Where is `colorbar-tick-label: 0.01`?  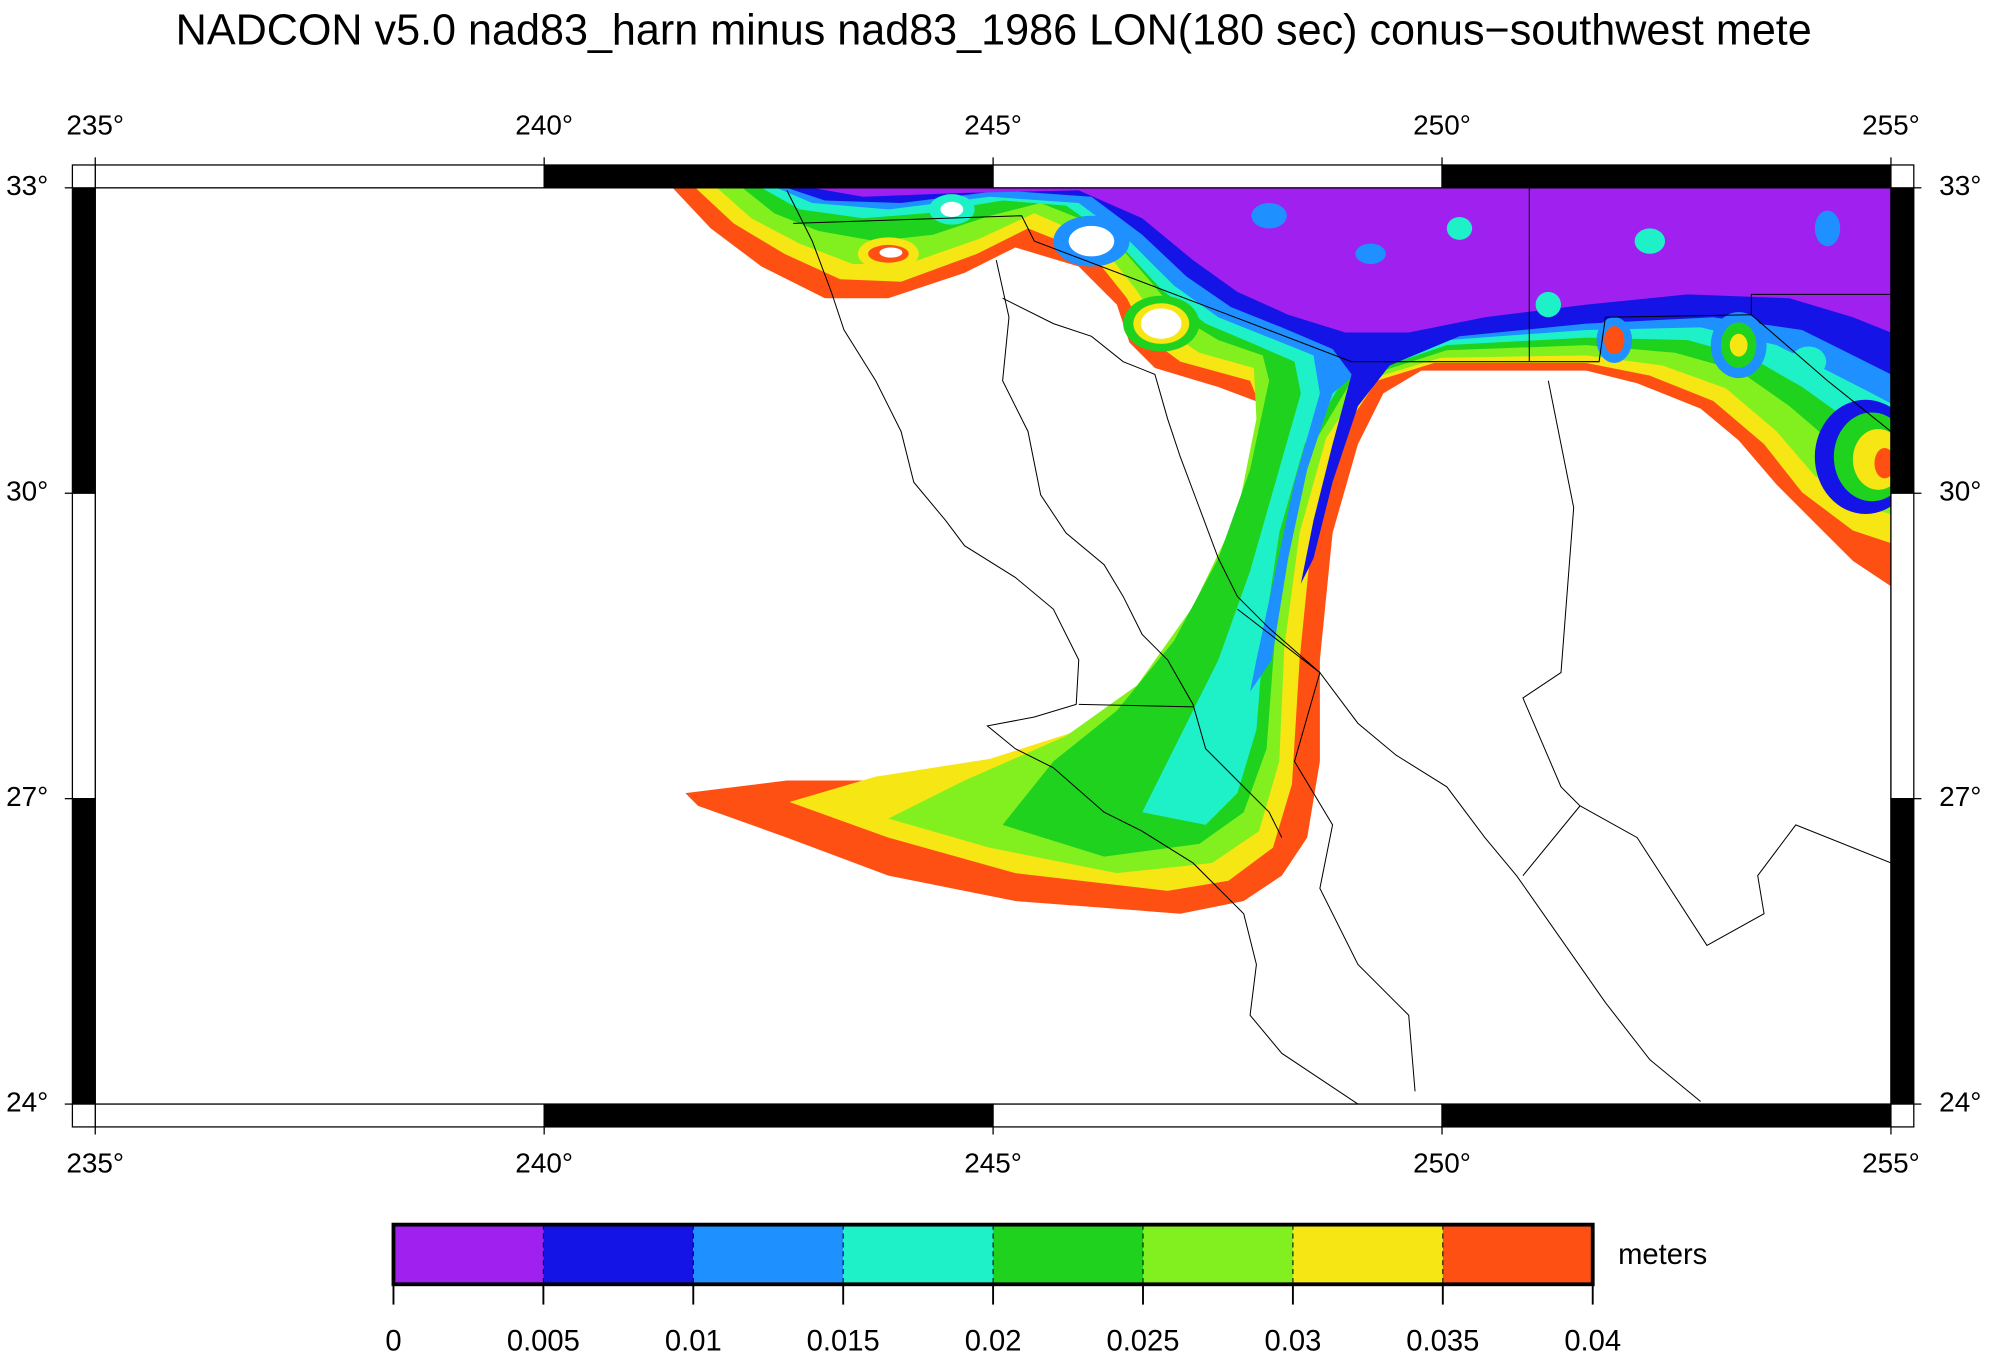 colorbar-tick-label: 0.01 is located at coordinates (693, 1341).